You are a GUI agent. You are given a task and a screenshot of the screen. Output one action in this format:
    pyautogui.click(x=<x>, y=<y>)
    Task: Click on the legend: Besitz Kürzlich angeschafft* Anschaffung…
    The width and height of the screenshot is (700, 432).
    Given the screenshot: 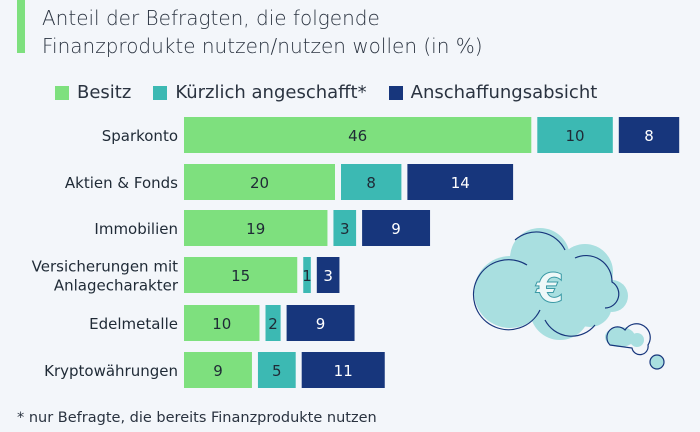 What is the action you would take?
    pyautogui.click(x=337, y=92)
    